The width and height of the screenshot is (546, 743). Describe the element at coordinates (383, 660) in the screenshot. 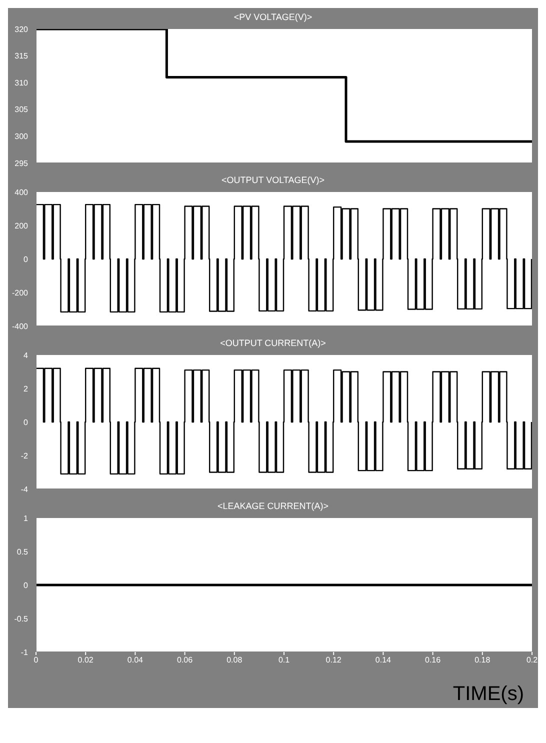

I see `x-tick-label: 0.14` at that location.